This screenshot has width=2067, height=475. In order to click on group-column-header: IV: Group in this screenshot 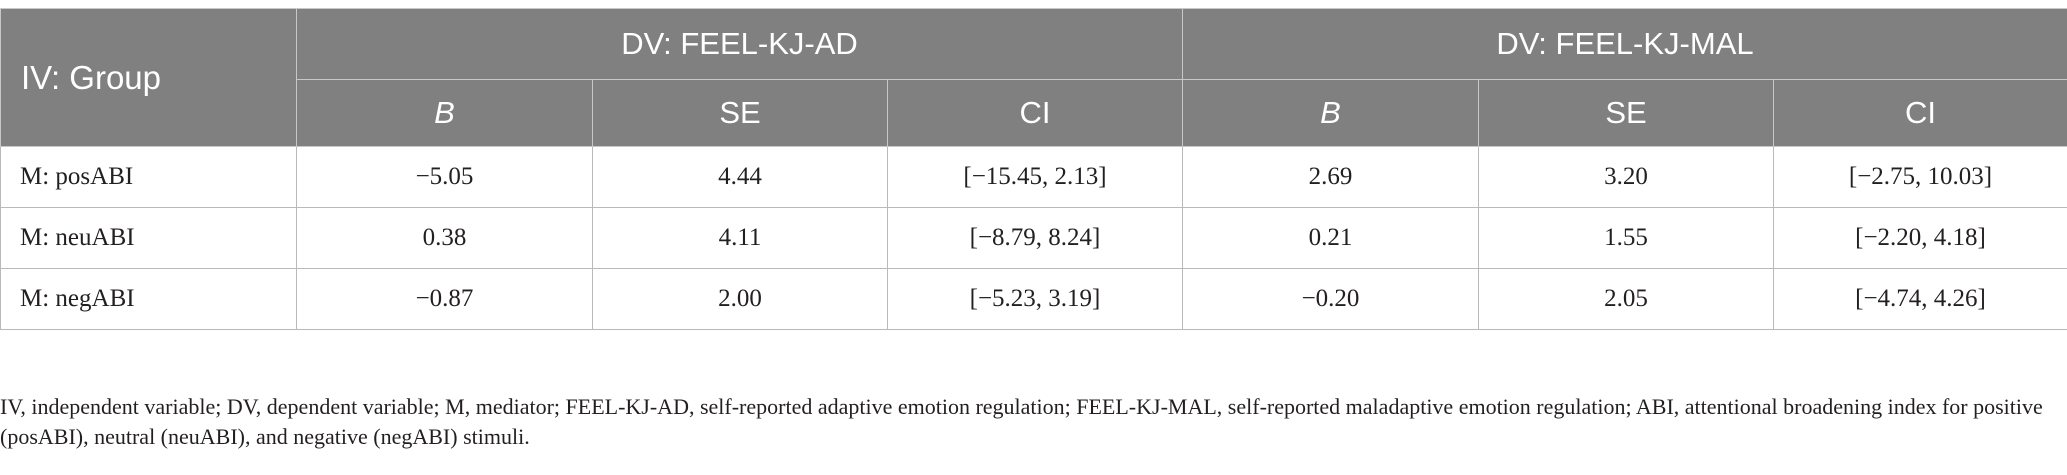, I will do `click(148, 77)`.